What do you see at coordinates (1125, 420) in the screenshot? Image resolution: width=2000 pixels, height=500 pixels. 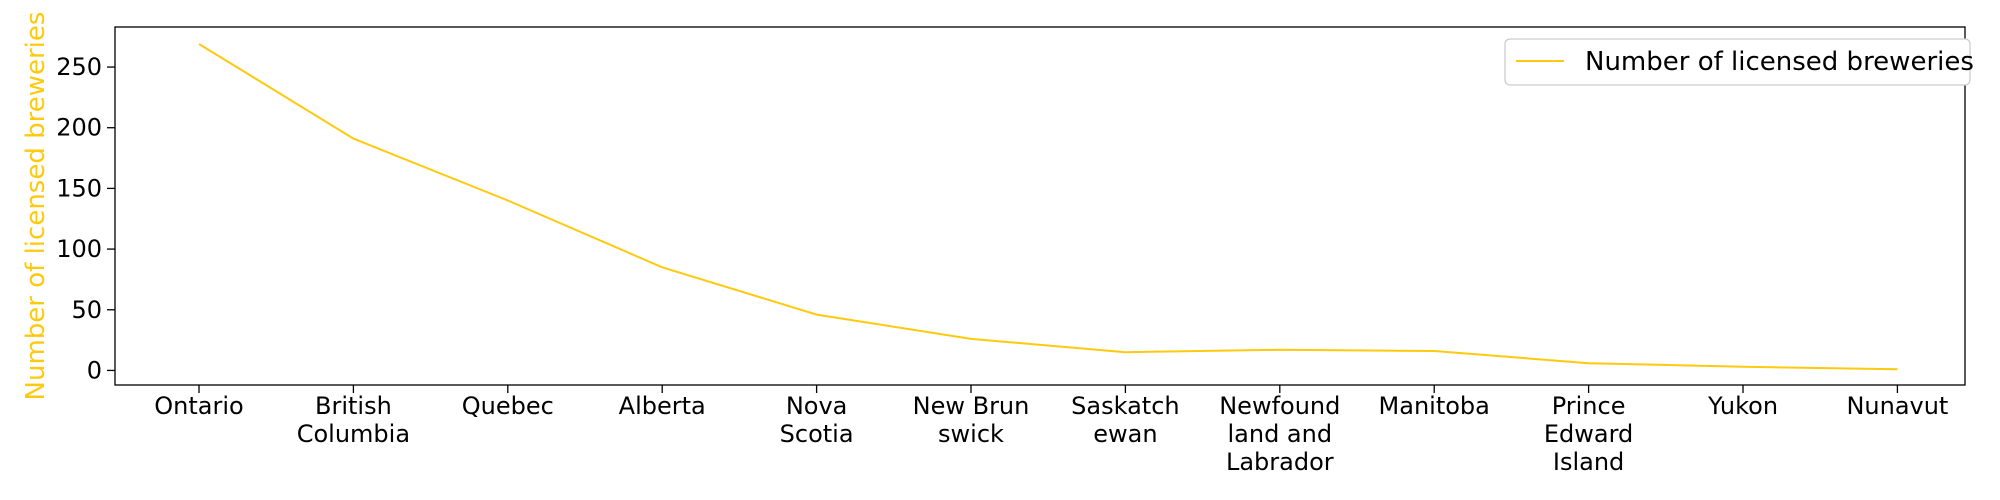 I see `x-tick-label: Saskatch ewan` at bounding box center [1125, 420].